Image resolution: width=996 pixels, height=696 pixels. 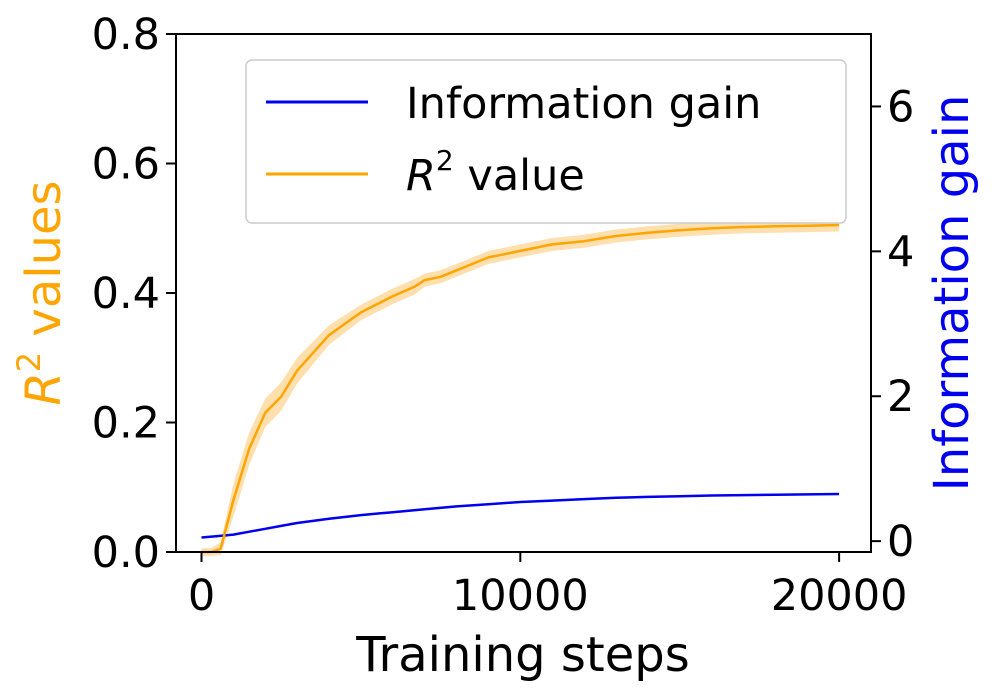 I want to click on legend-label-r2-sup: 2, so click(x=445, y=160).